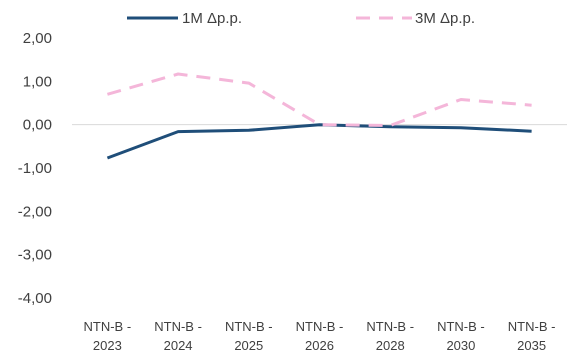  Describe the element at coordinates (445, 18) in the screenshot. I see `legend-label-2: 3M Δp.p.` at that location.